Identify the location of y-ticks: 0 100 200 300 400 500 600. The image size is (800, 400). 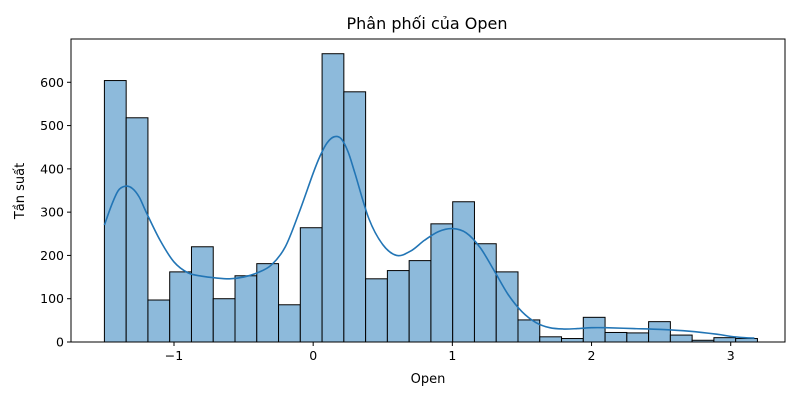
(55, 212).